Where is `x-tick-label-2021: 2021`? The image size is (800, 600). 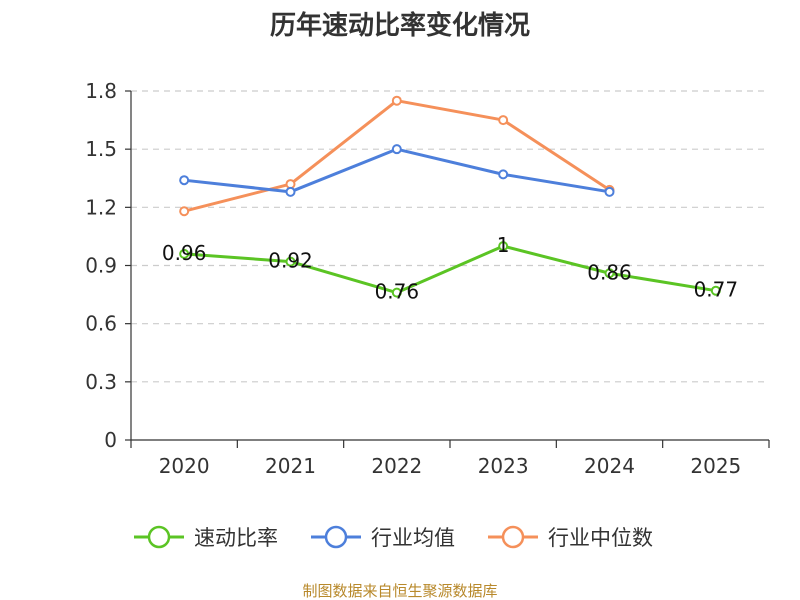 x-tick-label-2021: 2021 is located at coordinates (290, 466).